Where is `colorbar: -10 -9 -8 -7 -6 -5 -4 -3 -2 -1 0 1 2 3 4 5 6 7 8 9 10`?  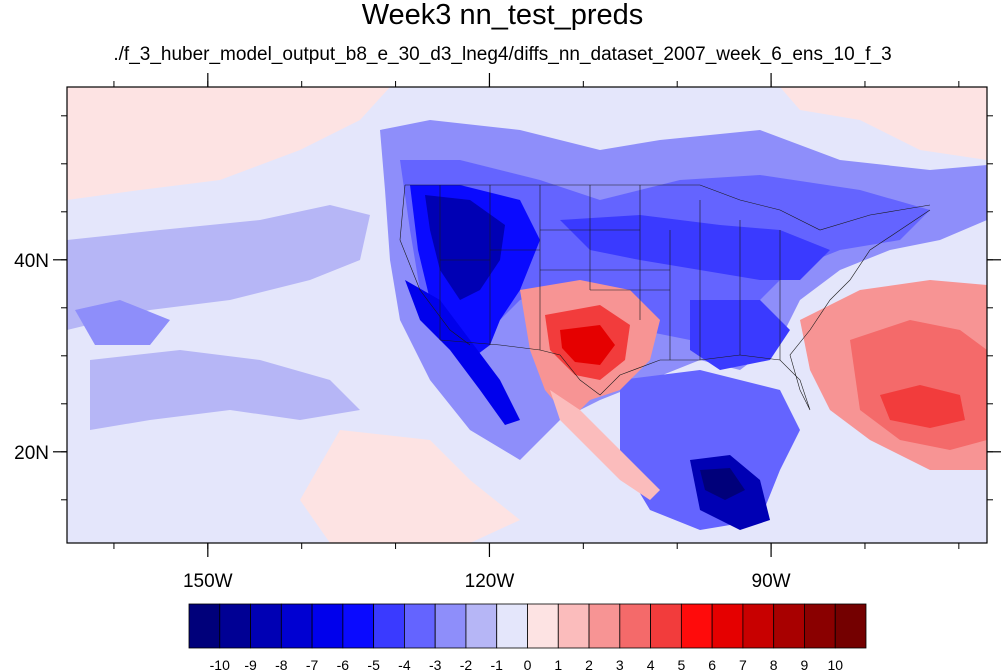 colorbar: -10 -9 -8 -7 -6 -5 -4 -3 -2 -1 0 1 2 3 4 5 6 7 8 9 10 is located at coordinates (527, 637).